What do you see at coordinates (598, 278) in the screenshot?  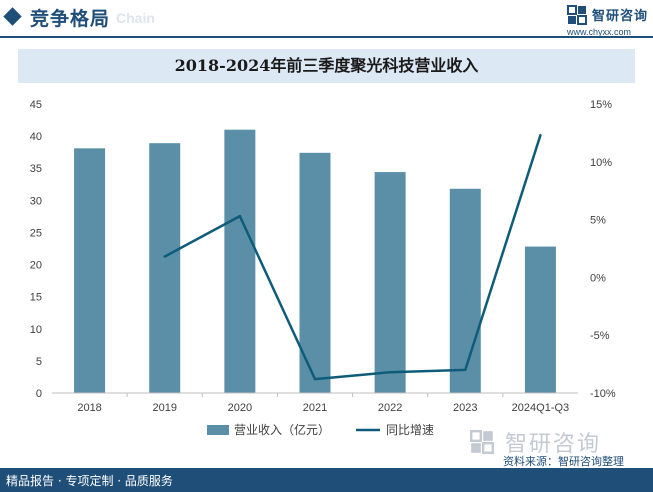 I see `right-axis-tick: 0%` at bounding box center [598, 278].